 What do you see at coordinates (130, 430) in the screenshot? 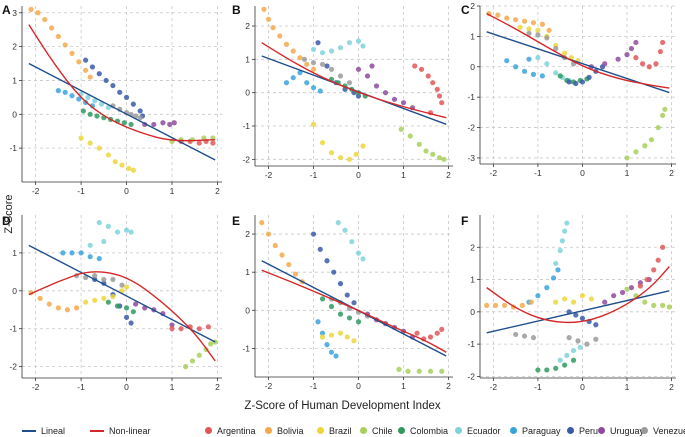
I see `legend-label-nonlinear: Non-linear` at bounding box center [130, 430].